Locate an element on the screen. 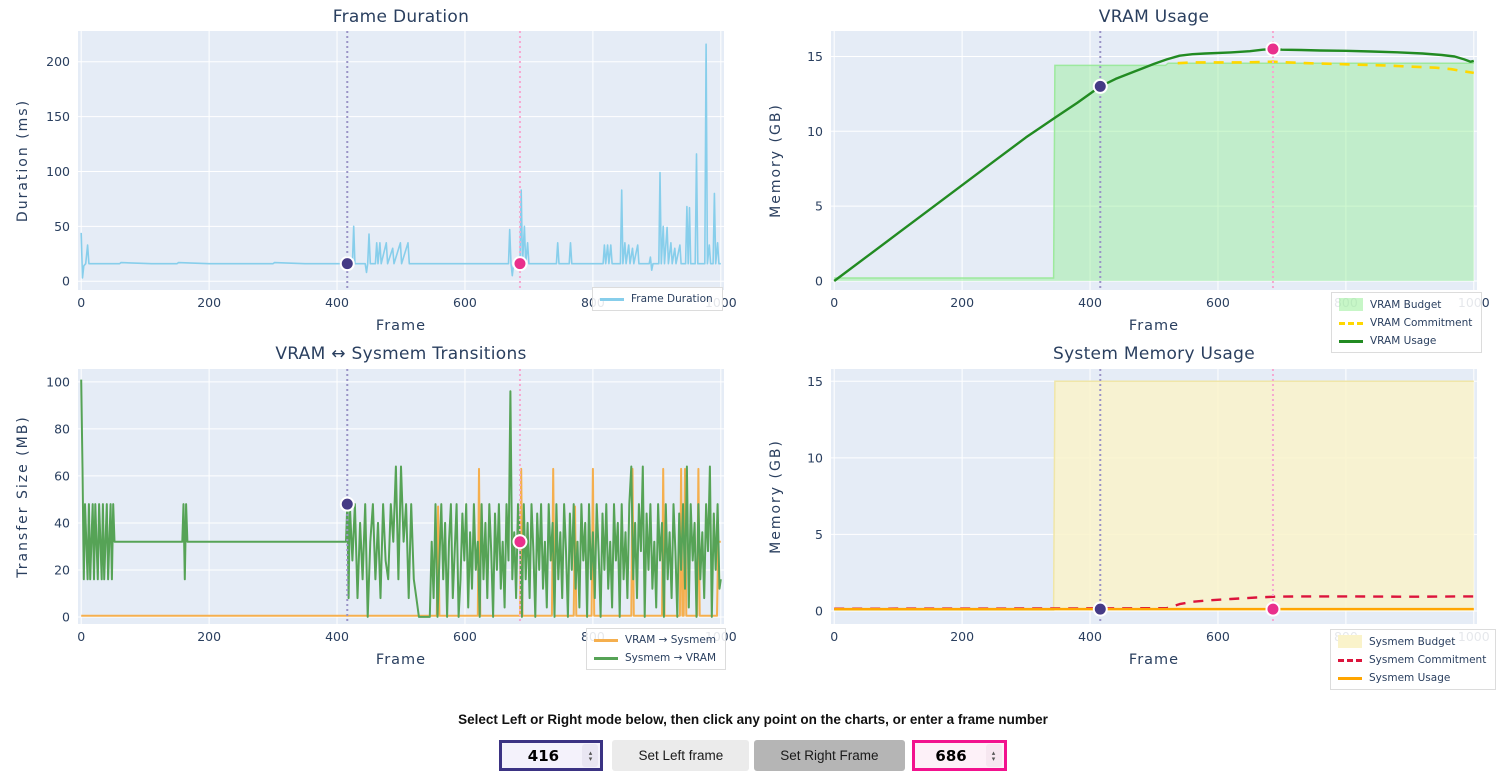 This screenshot has width=1506, height=783. chart-title: VRAM Usage is located at coordinates (1154, 17).